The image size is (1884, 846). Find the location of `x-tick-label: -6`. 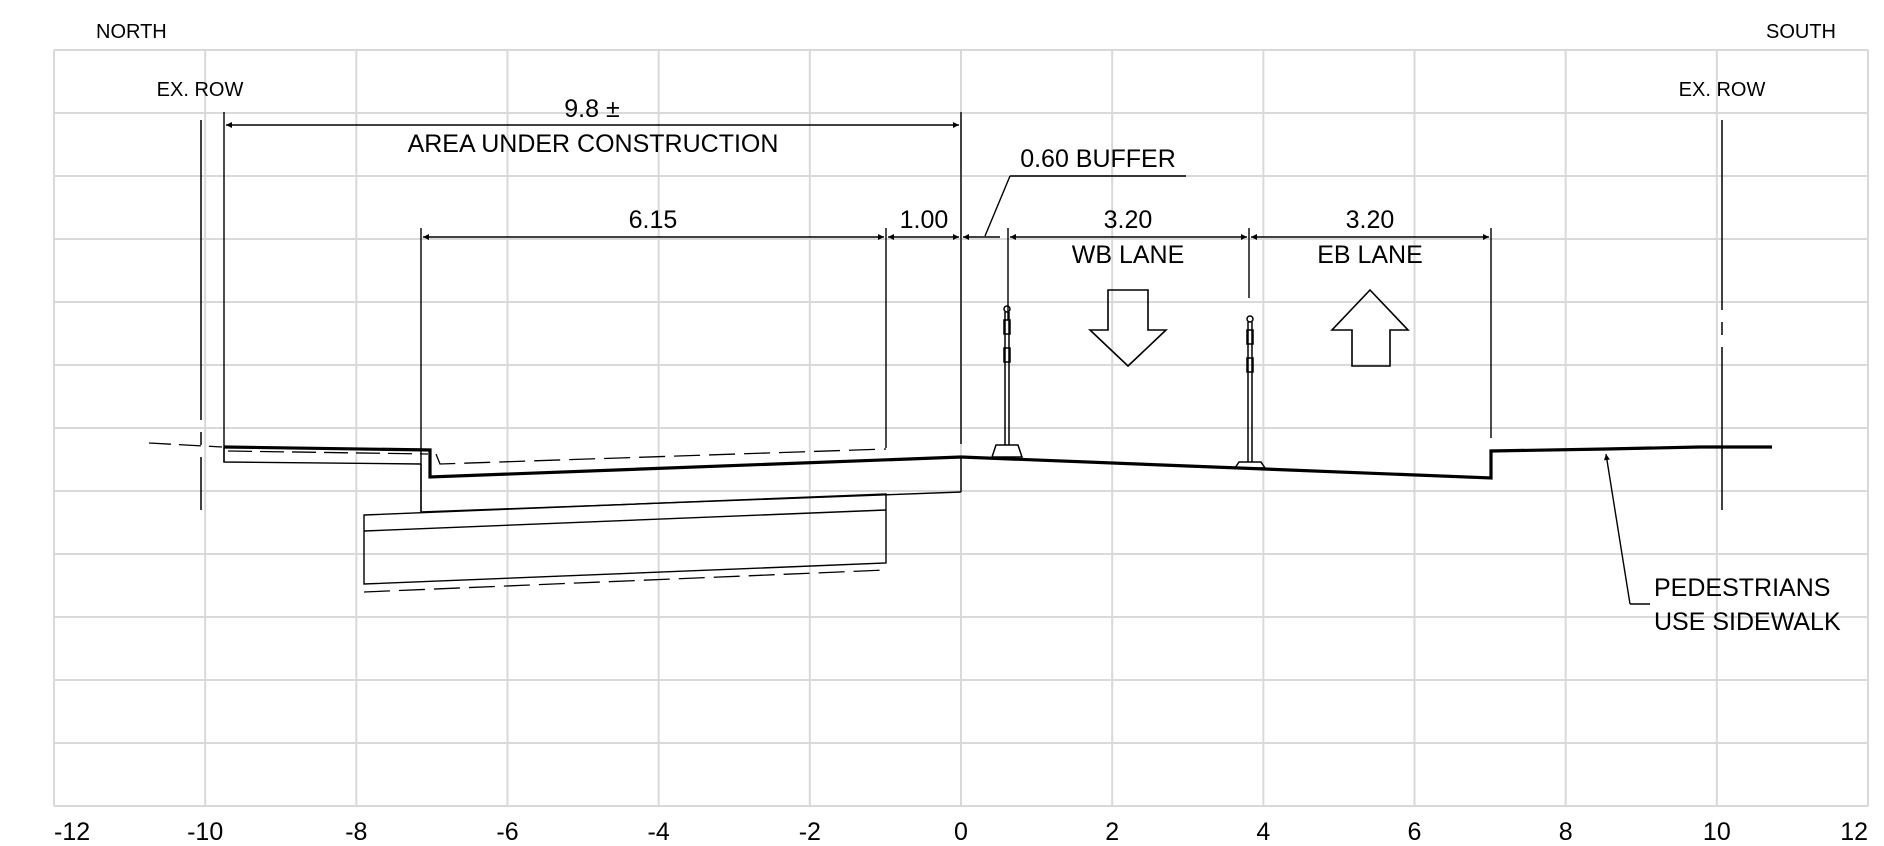

x-tick-label: -6 is located at coordinates (507, 832).